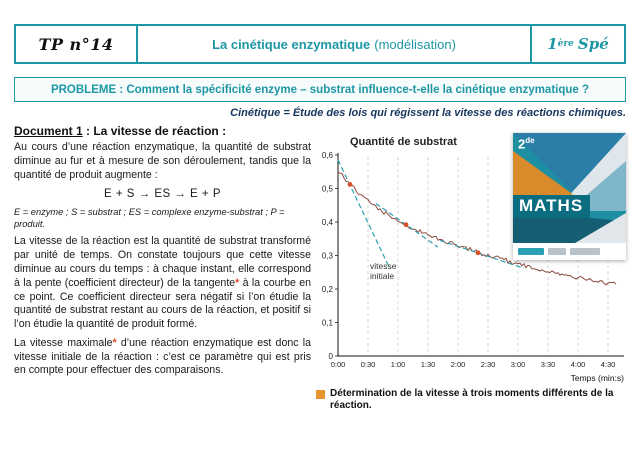 This screenshot has height=452, width=640. Describe the element at coordinates (48, 131) in the screenshot. I see `document1-label: Document 1` at that location.